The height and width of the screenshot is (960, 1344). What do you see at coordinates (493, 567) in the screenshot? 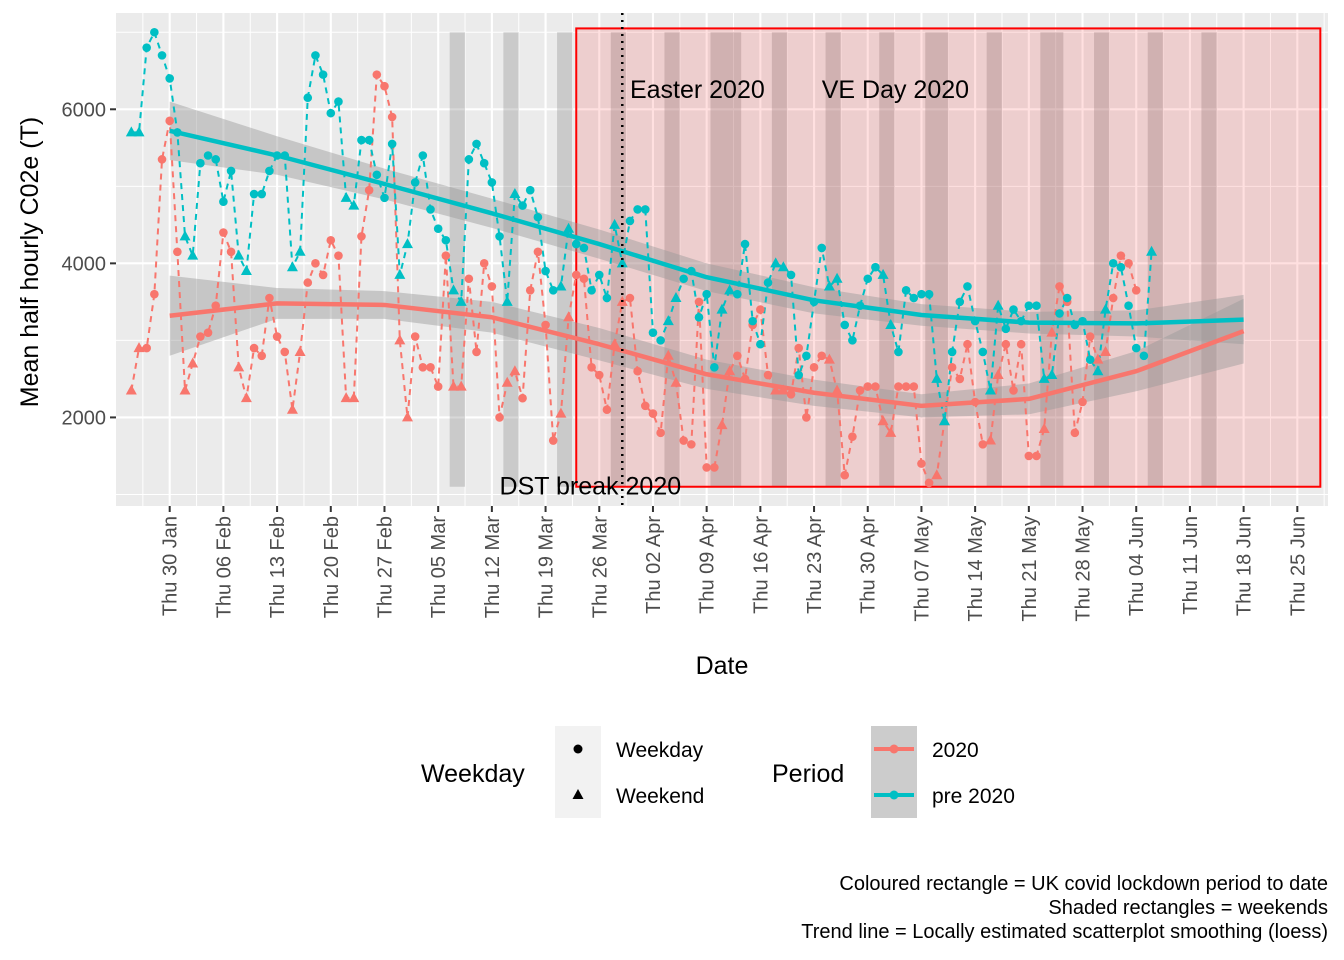
I see `x-tick-label: Thu 12 Mar` at bounding box center [493, 567].